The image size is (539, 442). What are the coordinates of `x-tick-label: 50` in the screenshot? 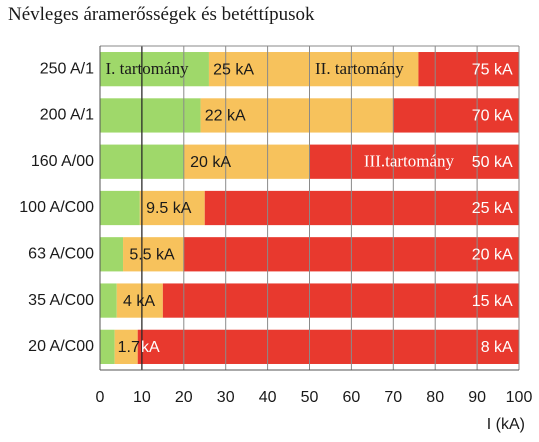 It's located at (310, 397).